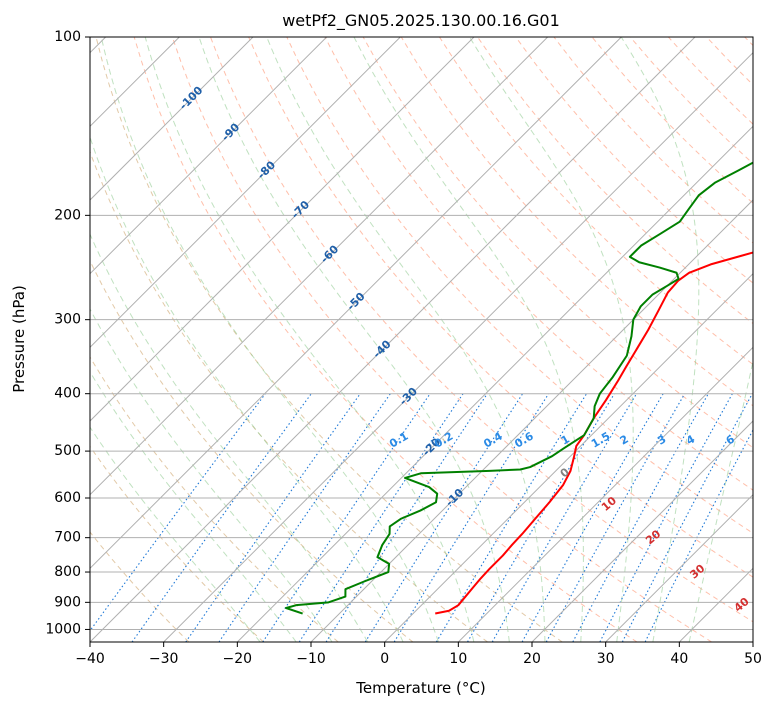 This screenshot has width=775, height=708. I want to click on y-tick-label: 600, so click(67, 498).